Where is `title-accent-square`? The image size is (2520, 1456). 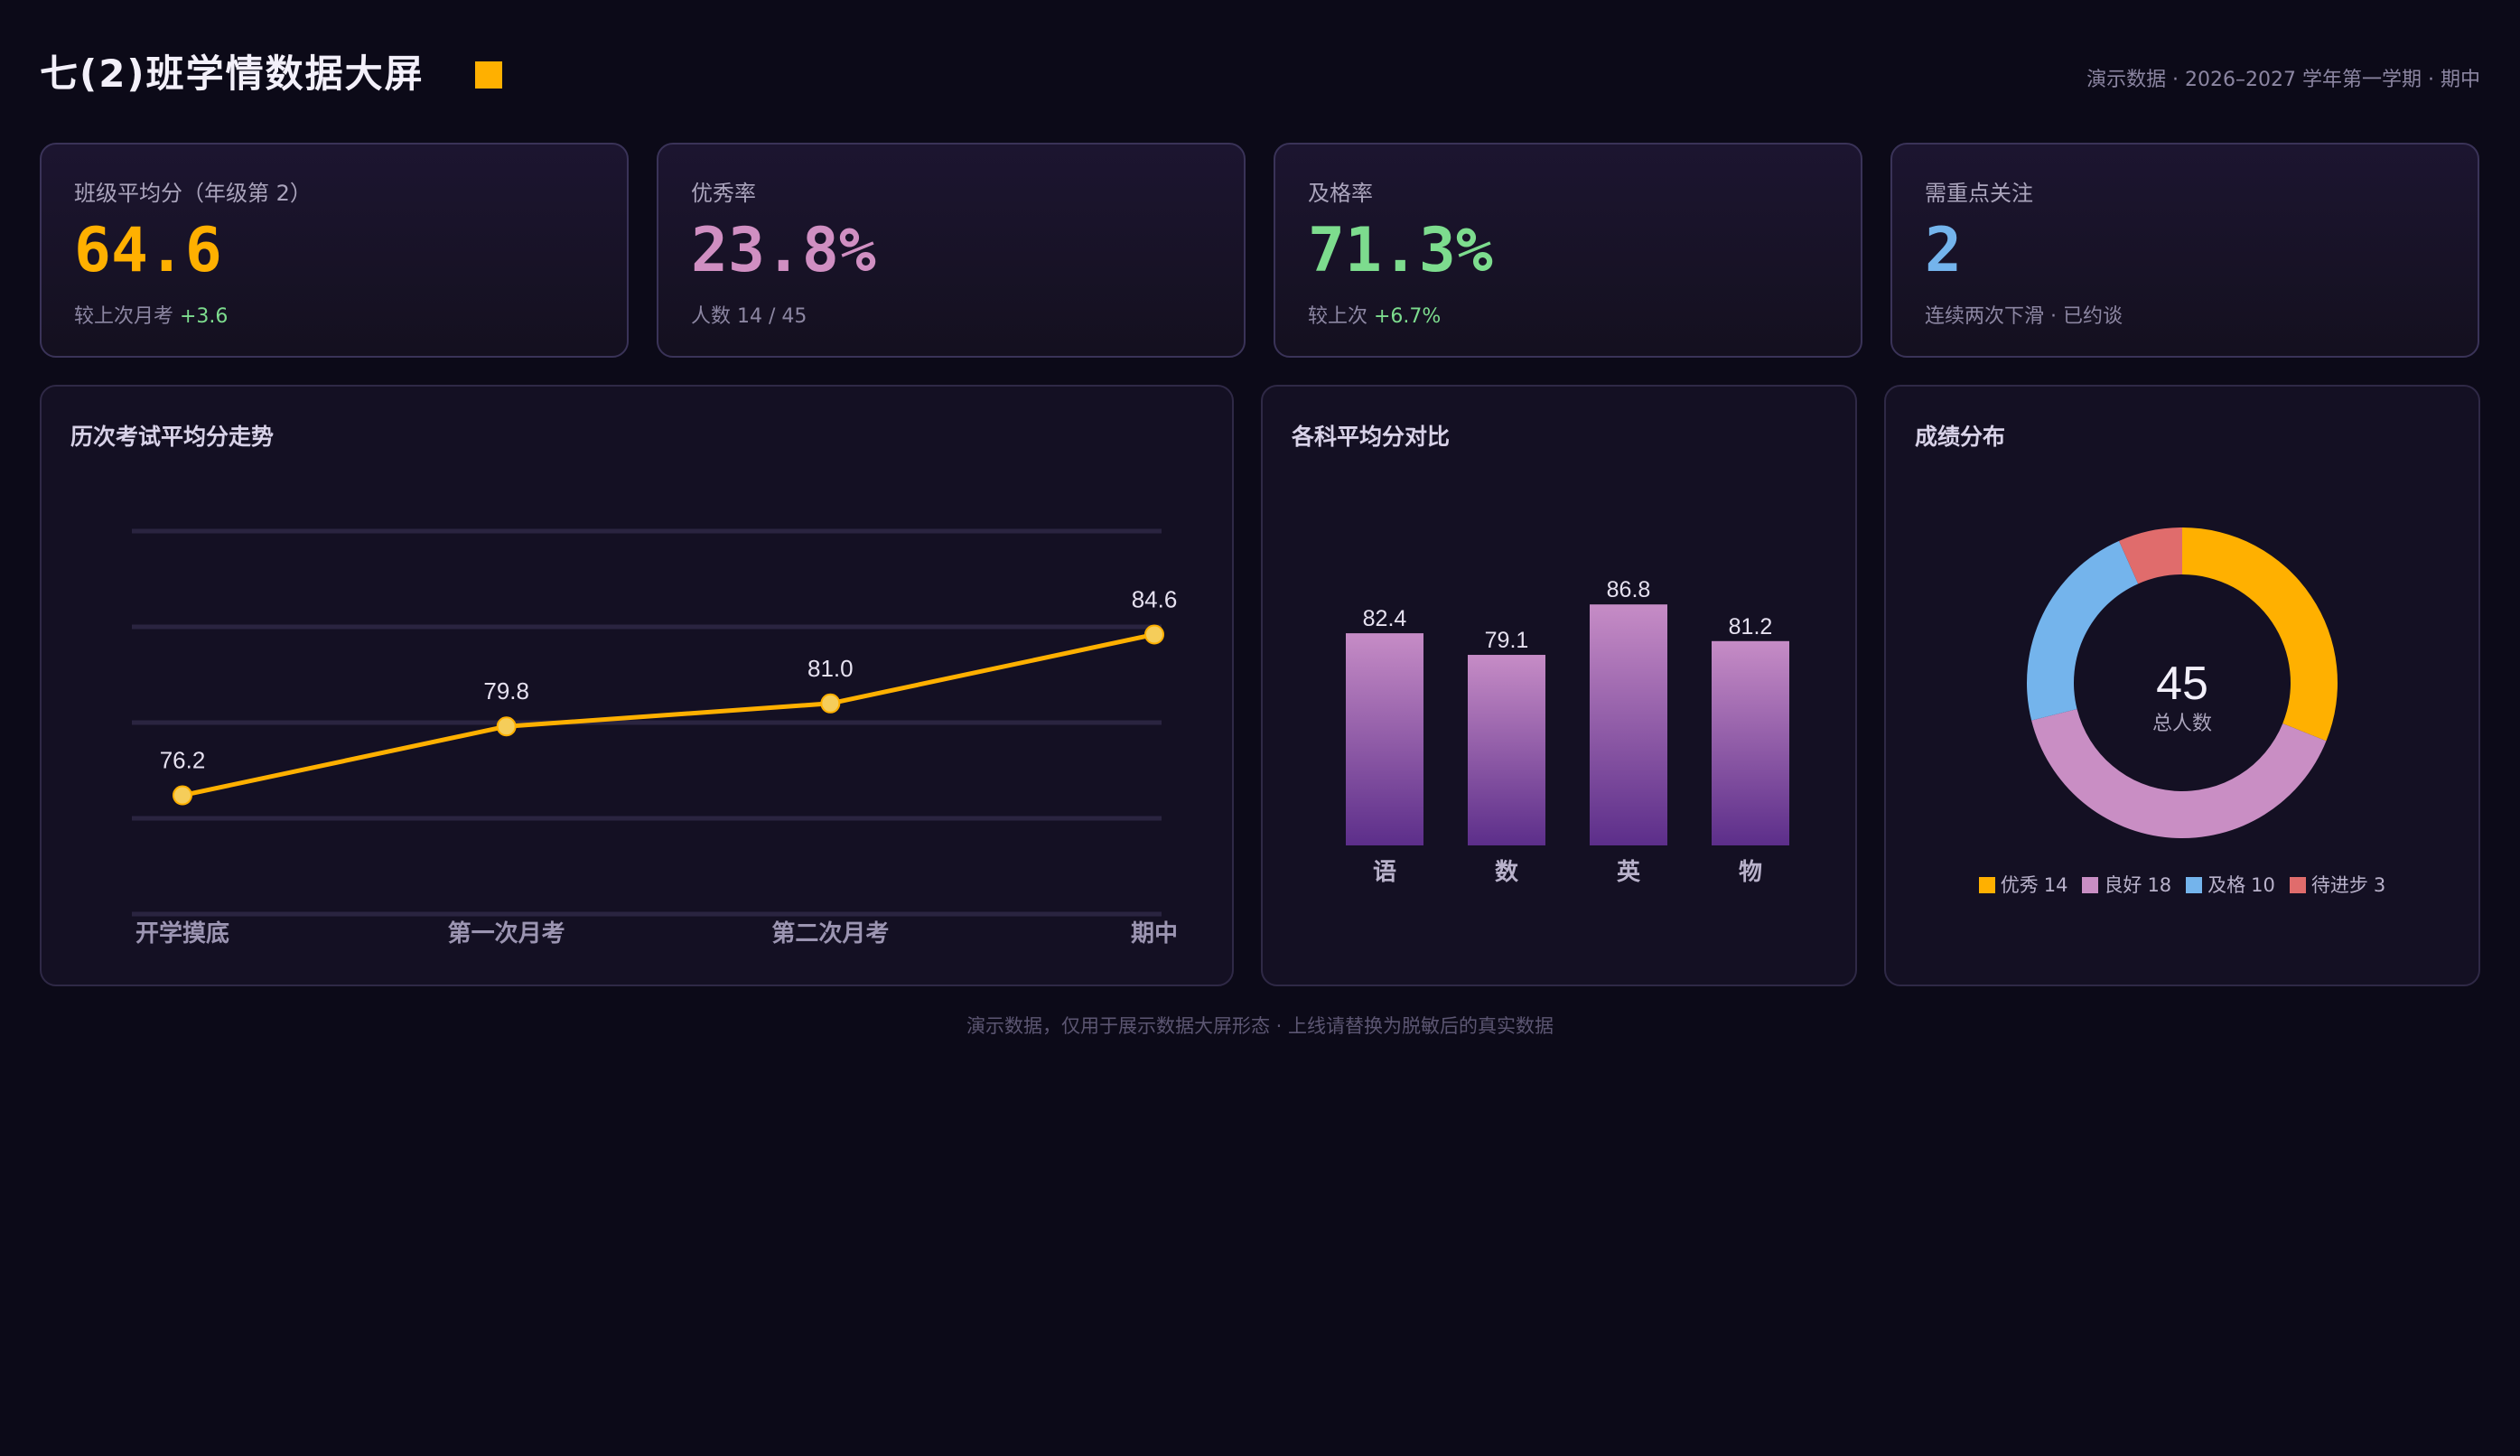
title-accent-square is located at coordinates (489, 75).